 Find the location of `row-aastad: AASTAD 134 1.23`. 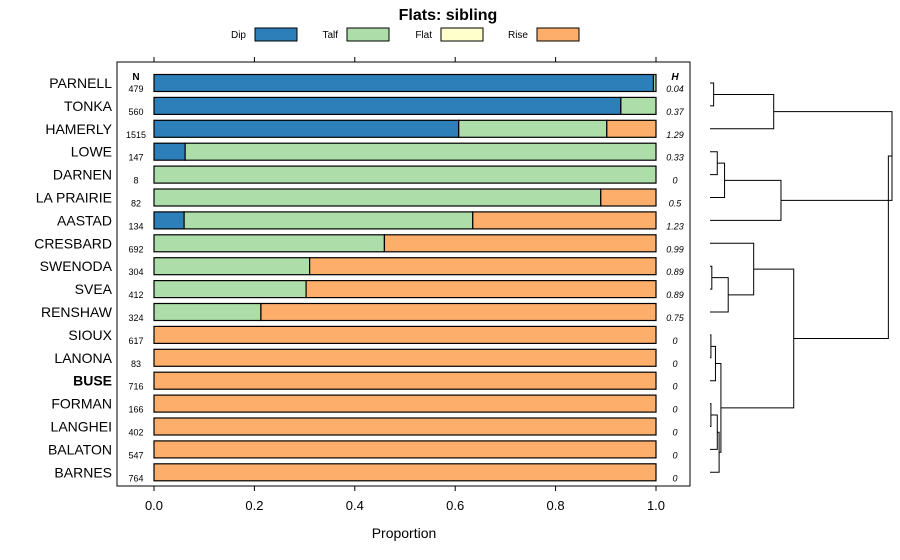

row-aastad: AASTAD 134 1.23 is located at coordinates (370, 221).